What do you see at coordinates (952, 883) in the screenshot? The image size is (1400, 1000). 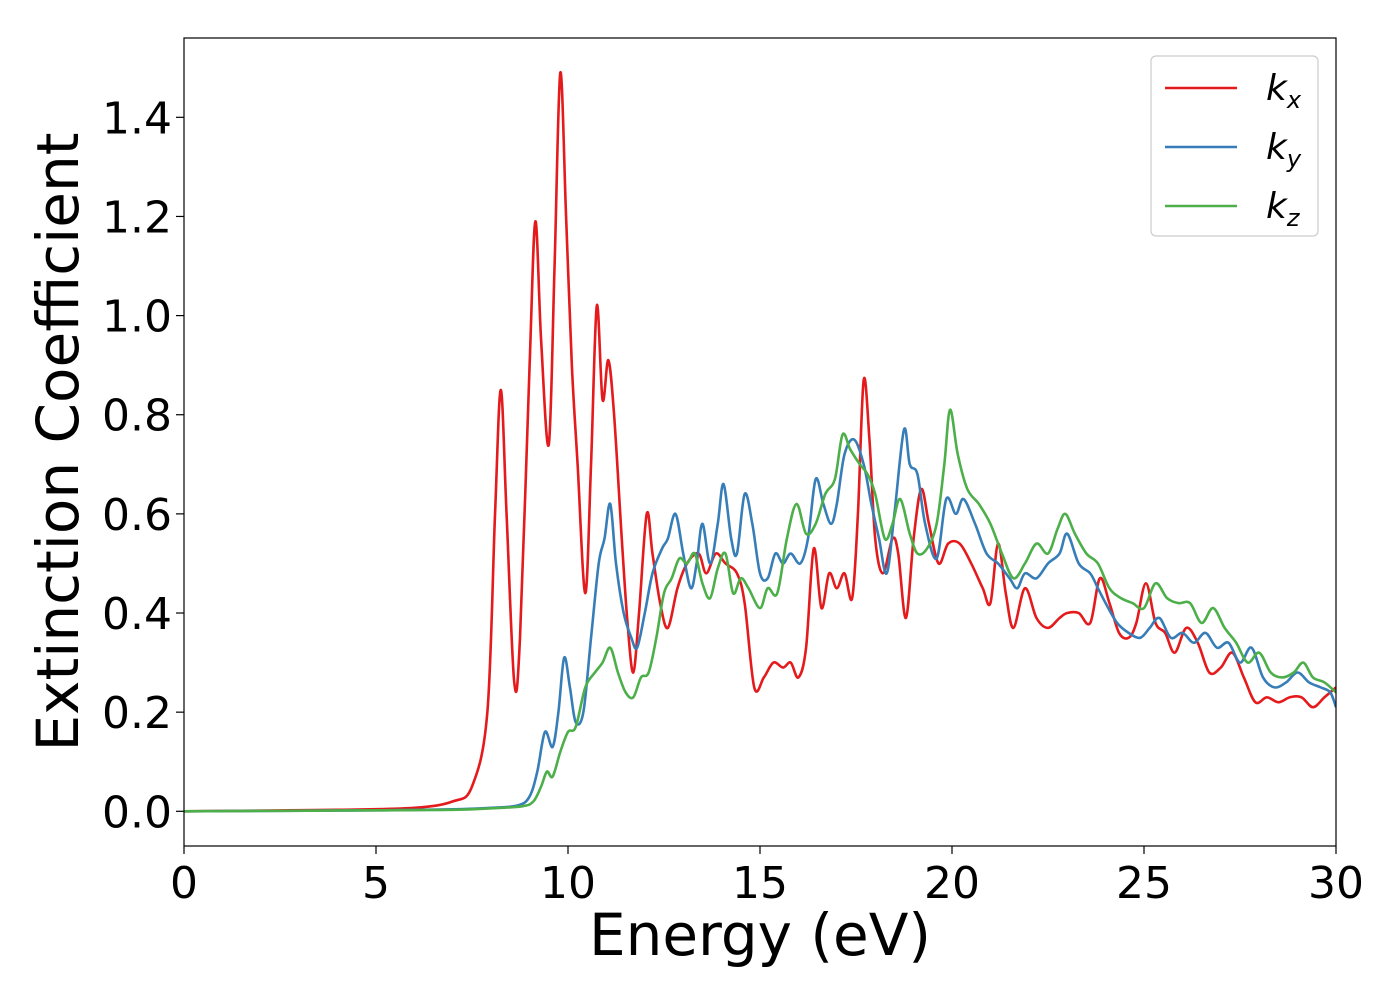 I see `x-tick-label: 20` at bounding box center [952, 883].